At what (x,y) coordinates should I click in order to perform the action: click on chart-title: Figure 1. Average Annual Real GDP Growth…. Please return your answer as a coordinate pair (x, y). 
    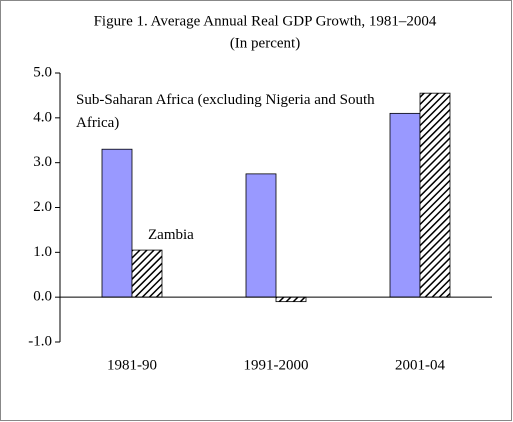
    Looking at the image, I should click on (265, 21).